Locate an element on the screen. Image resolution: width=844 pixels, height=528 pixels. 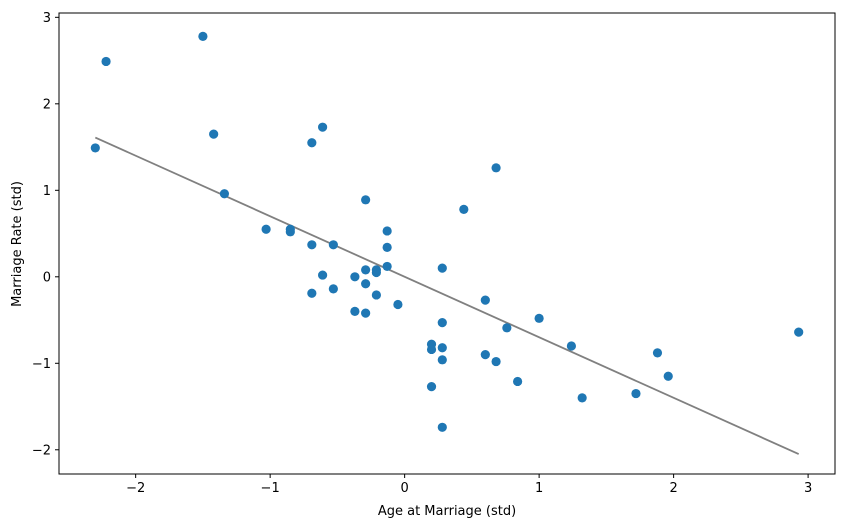
y-tick-label-2: 0 is located at coordinates (47, 277).